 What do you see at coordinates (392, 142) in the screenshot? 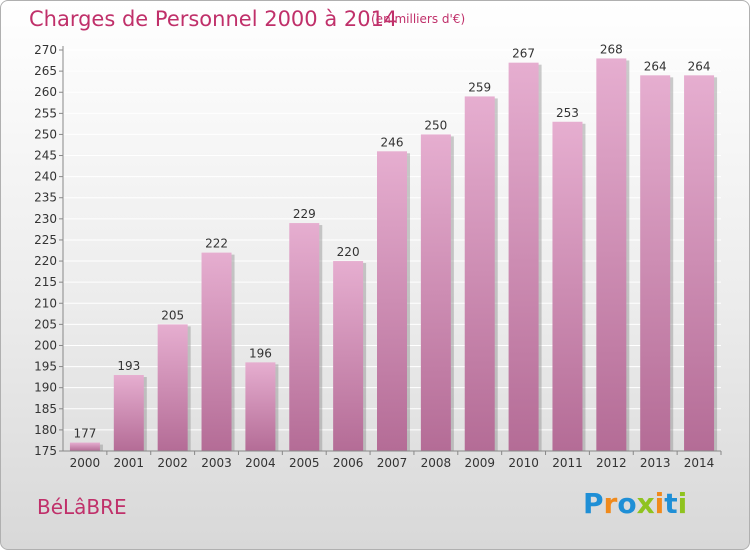
I see `bar-value-label: 246` at bounding box center [392, 142].